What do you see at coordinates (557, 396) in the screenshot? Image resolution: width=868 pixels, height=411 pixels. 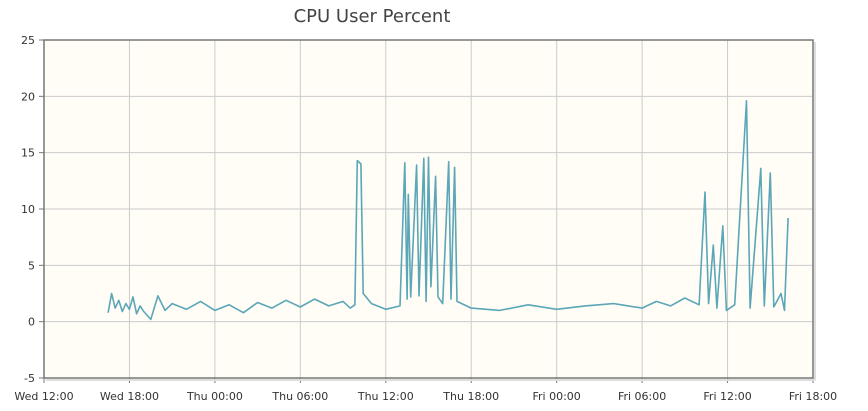 I see `x-tick-label: Fri 00:00` at bounding box center [557, 396].